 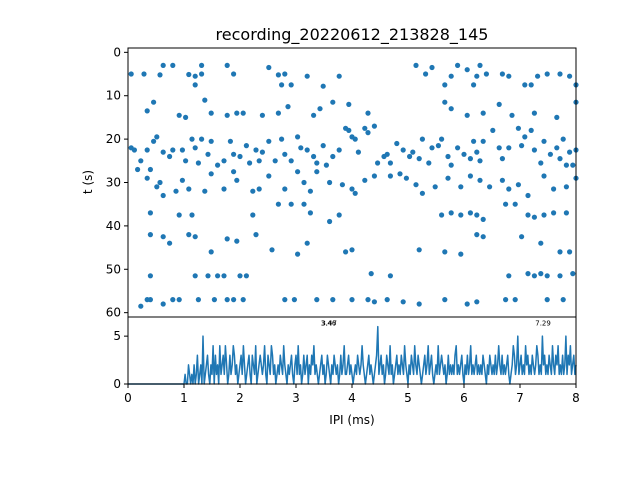 What do you see at coordinates (117, 52) in the screenshot?
I see `raster-y-tick-label: 0` at bounding box center [117, 52].